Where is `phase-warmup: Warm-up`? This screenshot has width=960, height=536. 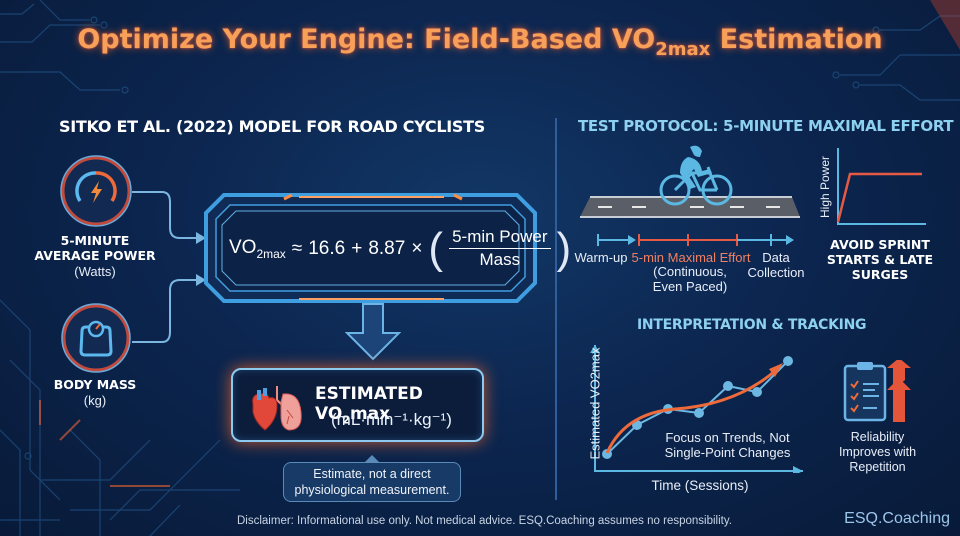 phase-warmup: Warm-up is located at coordinates (601, 257).